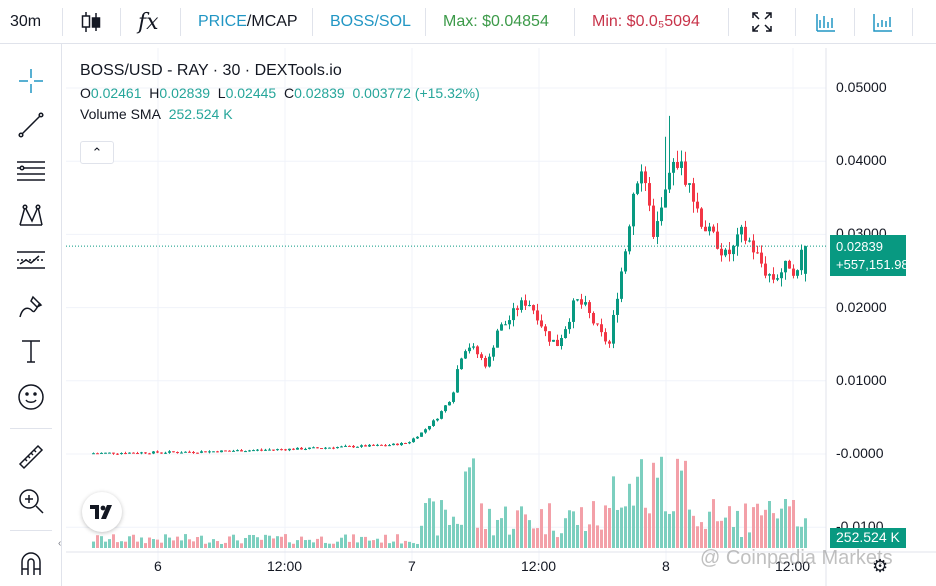  Describe the element at coordinates (91, 22) in the screenshot. I see `candle-type-button` at that location.